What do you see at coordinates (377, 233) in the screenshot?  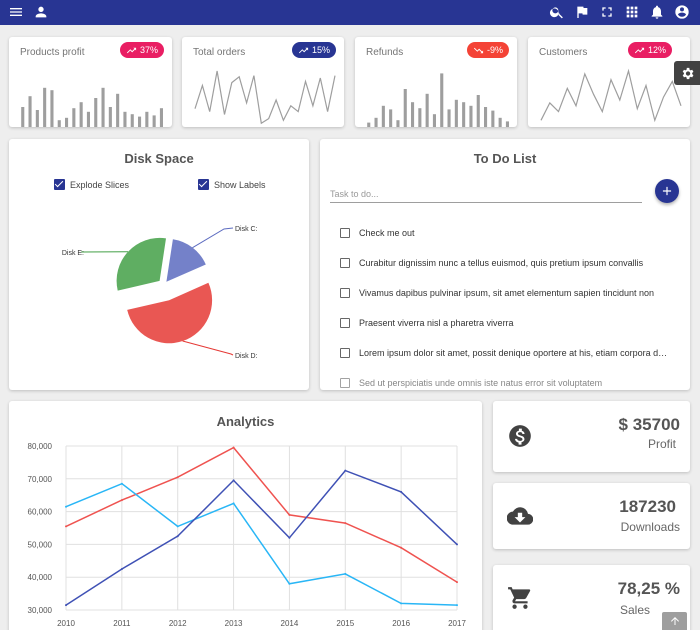 I see `todo-item: Check me out` at bounding box center [377, 233].